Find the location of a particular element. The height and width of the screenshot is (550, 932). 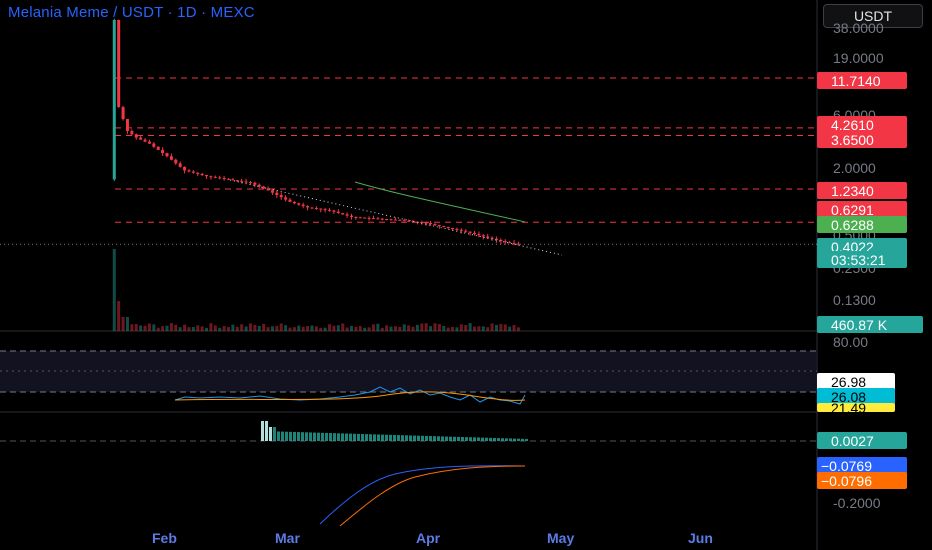

price-tag: 4.2610 is located at coordinates (862, 124).